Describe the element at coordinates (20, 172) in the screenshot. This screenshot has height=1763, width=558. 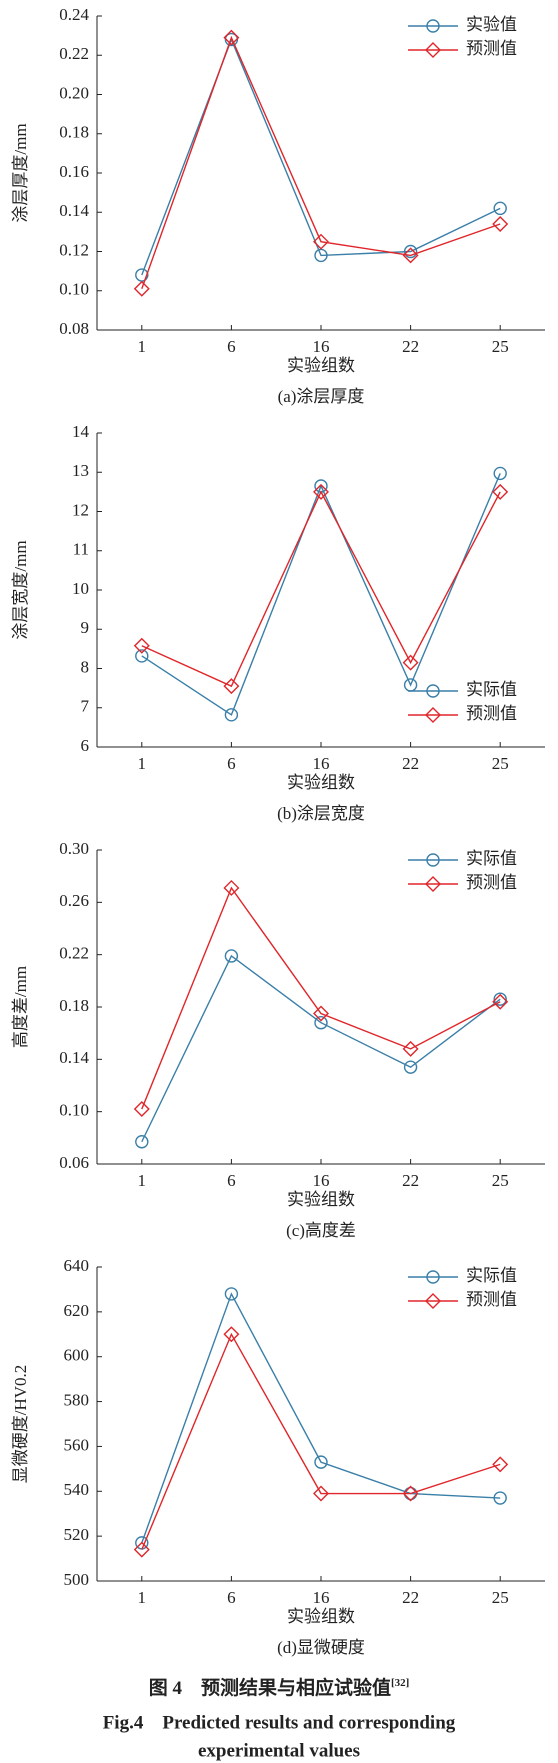
I see `y-axis-label: 涂层厚度/mm` at that location.